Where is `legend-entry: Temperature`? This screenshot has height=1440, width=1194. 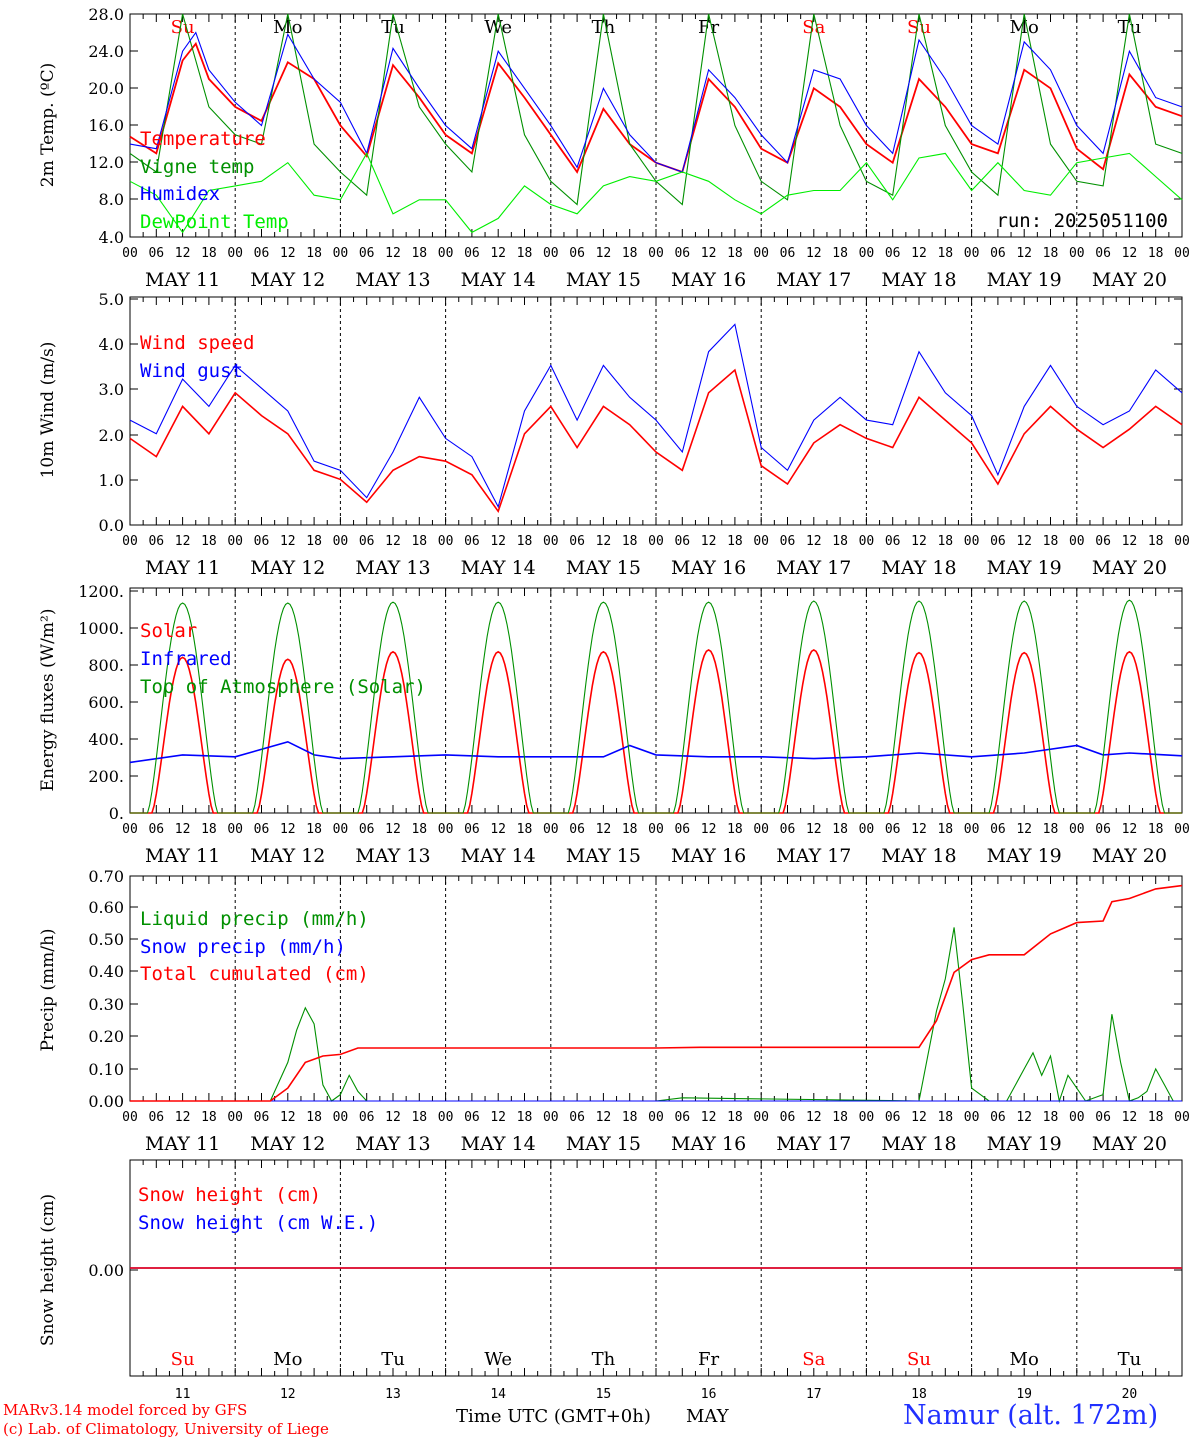 legend-entry: Temperature is located at coordinates (203, 139).